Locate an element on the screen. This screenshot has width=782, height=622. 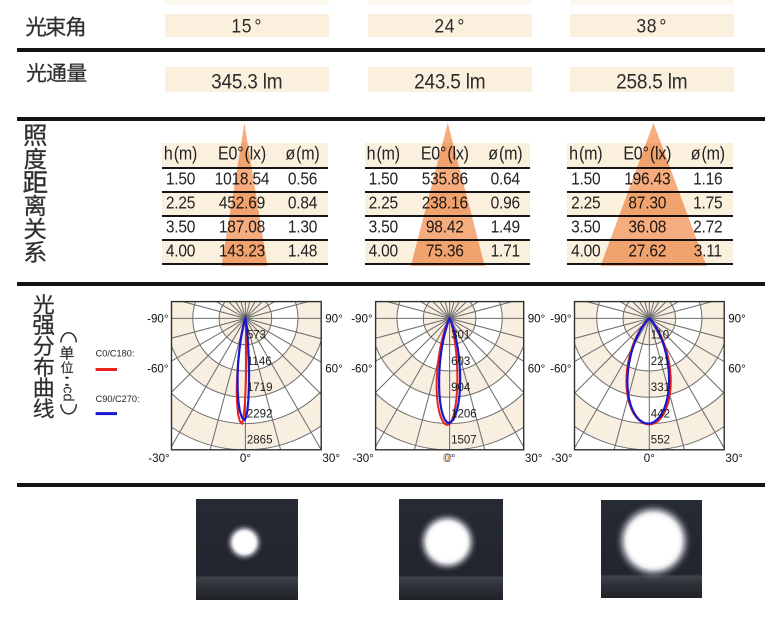
svg-text: C0/C180: is located at coordinates (115, 354).